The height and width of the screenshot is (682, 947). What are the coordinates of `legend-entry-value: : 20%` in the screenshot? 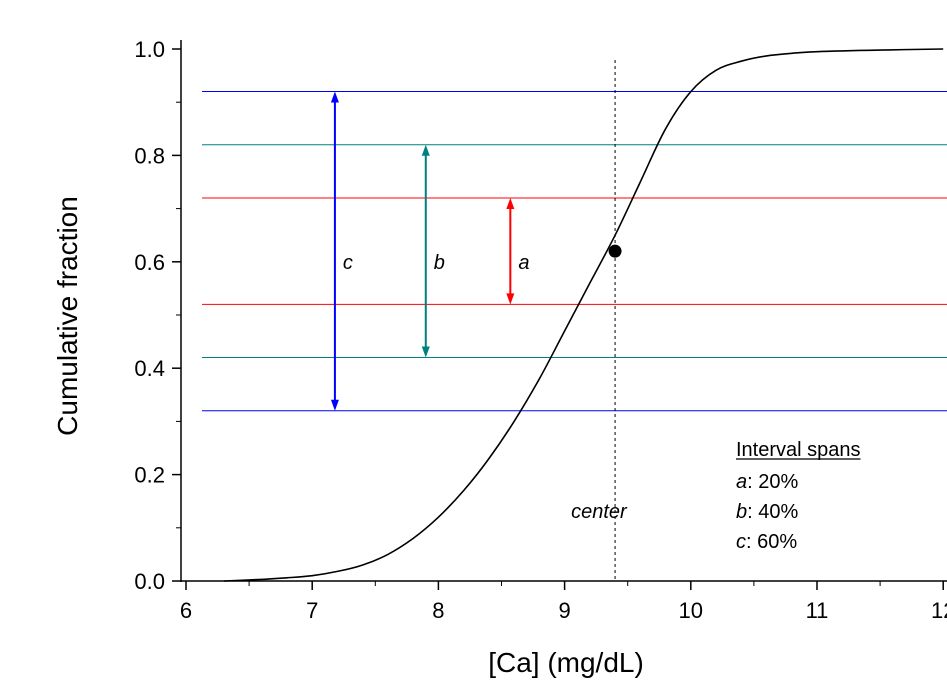 It's located at (772, 482).